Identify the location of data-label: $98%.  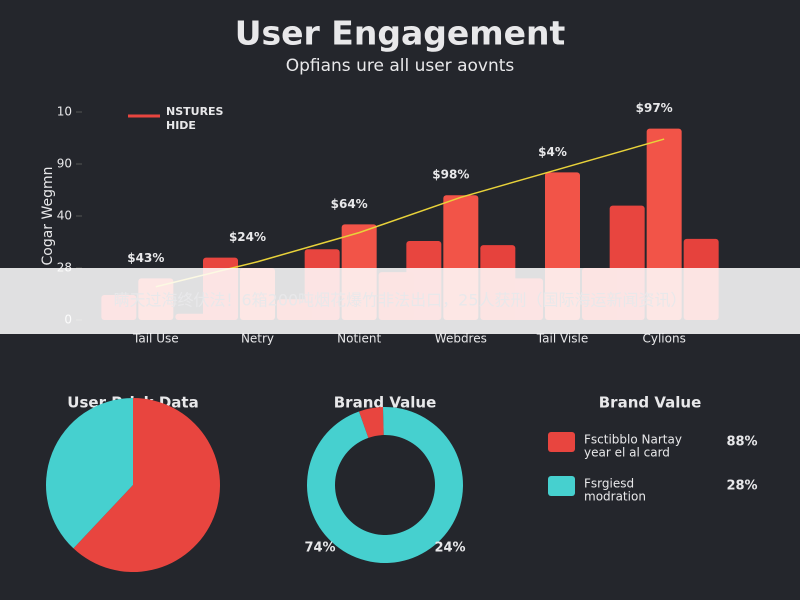
(450, 175).